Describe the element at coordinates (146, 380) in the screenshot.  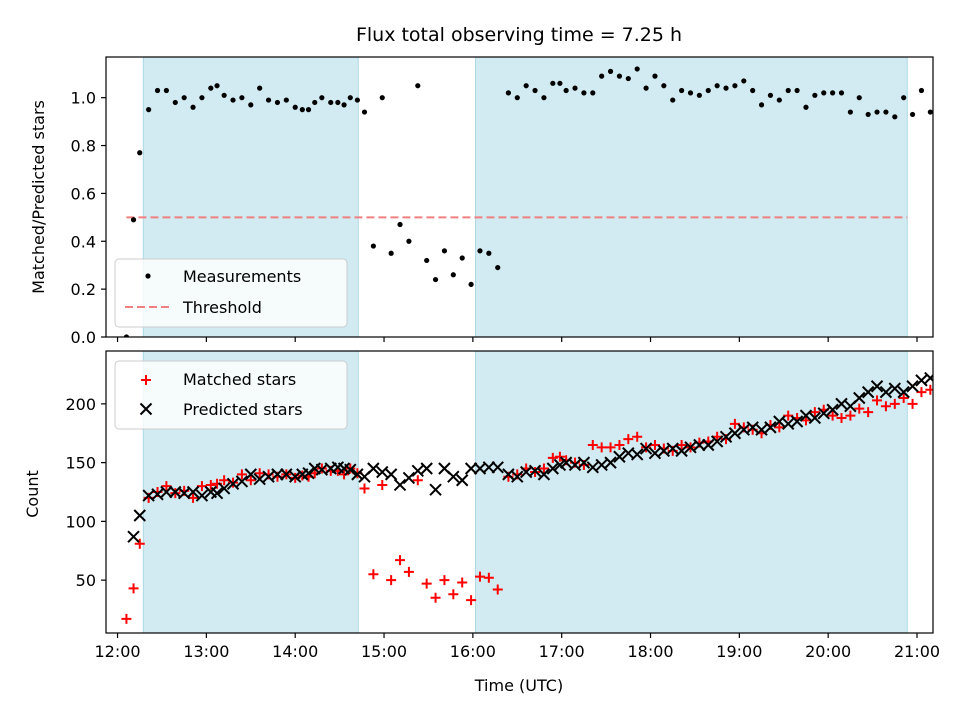
I see `legend-marker-matched` at that location.